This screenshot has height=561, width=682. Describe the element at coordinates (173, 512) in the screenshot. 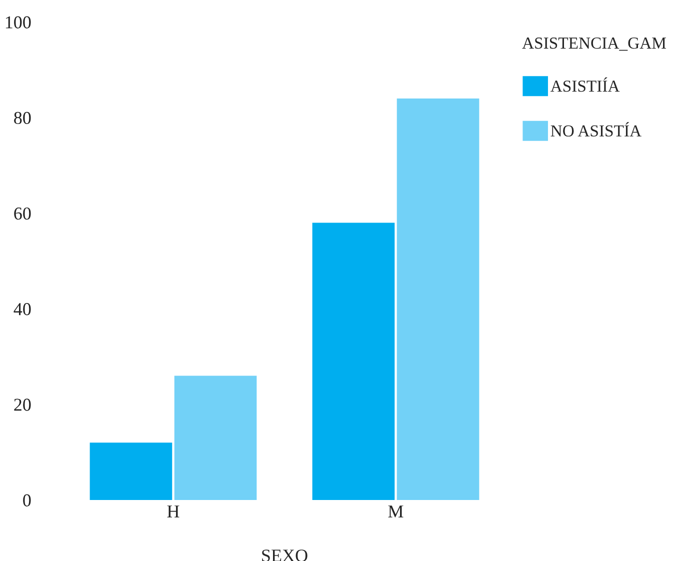

I see `x-tick-label: H` at that location.